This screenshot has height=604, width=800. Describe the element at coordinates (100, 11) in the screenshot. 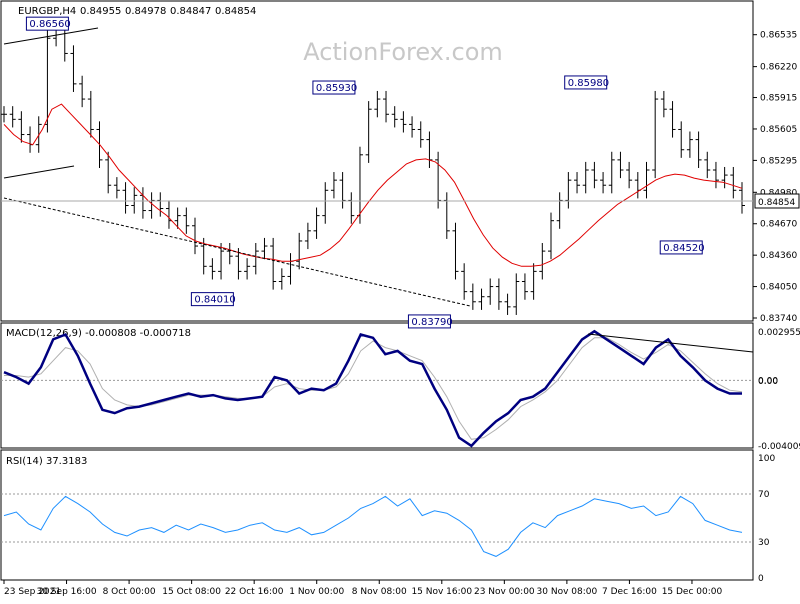

I see `ohlc-open: 0.84955` at that location.